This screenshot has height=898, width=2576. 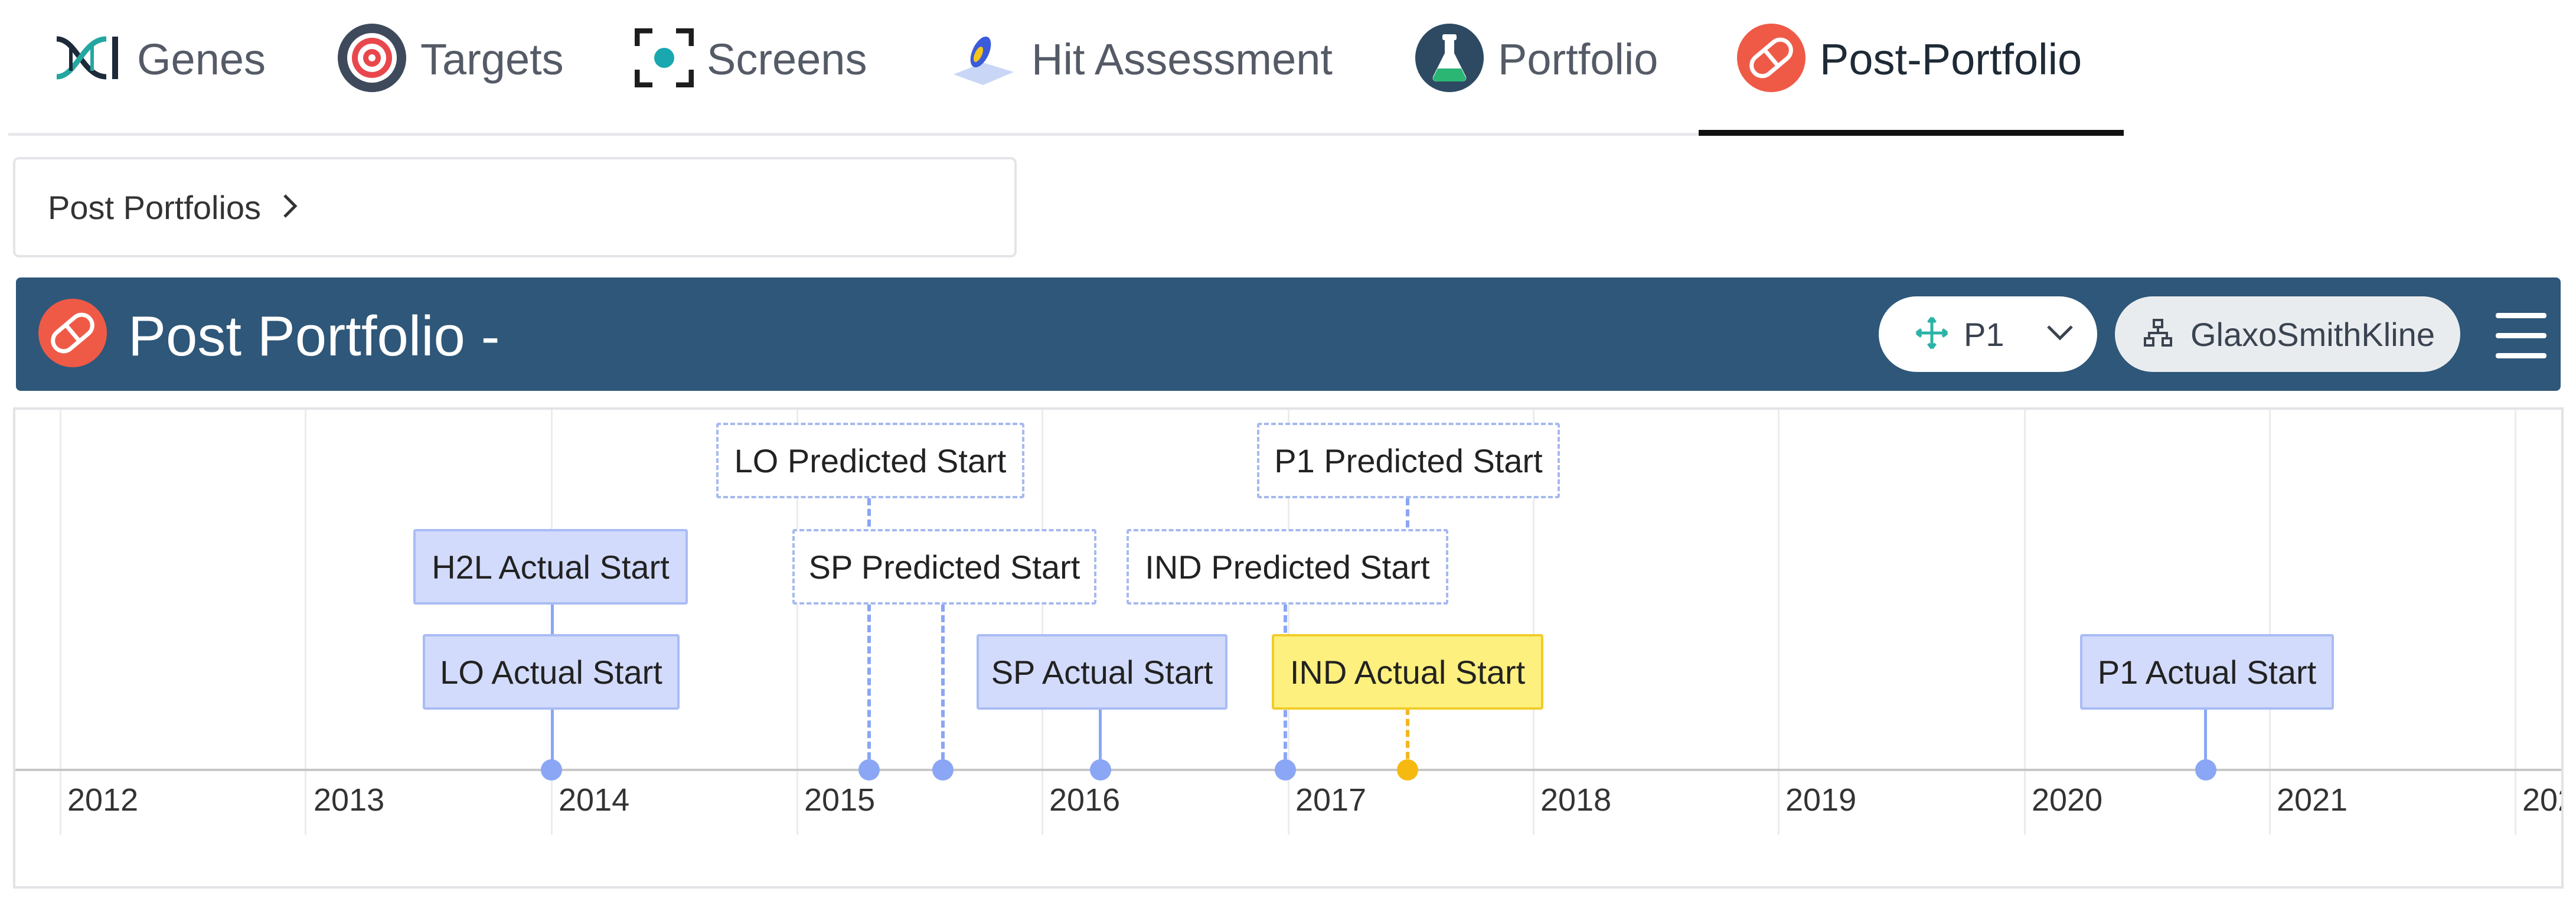 I want to click on organization-badge: GlaxoSmithKline, so click(x=2287, y=334).